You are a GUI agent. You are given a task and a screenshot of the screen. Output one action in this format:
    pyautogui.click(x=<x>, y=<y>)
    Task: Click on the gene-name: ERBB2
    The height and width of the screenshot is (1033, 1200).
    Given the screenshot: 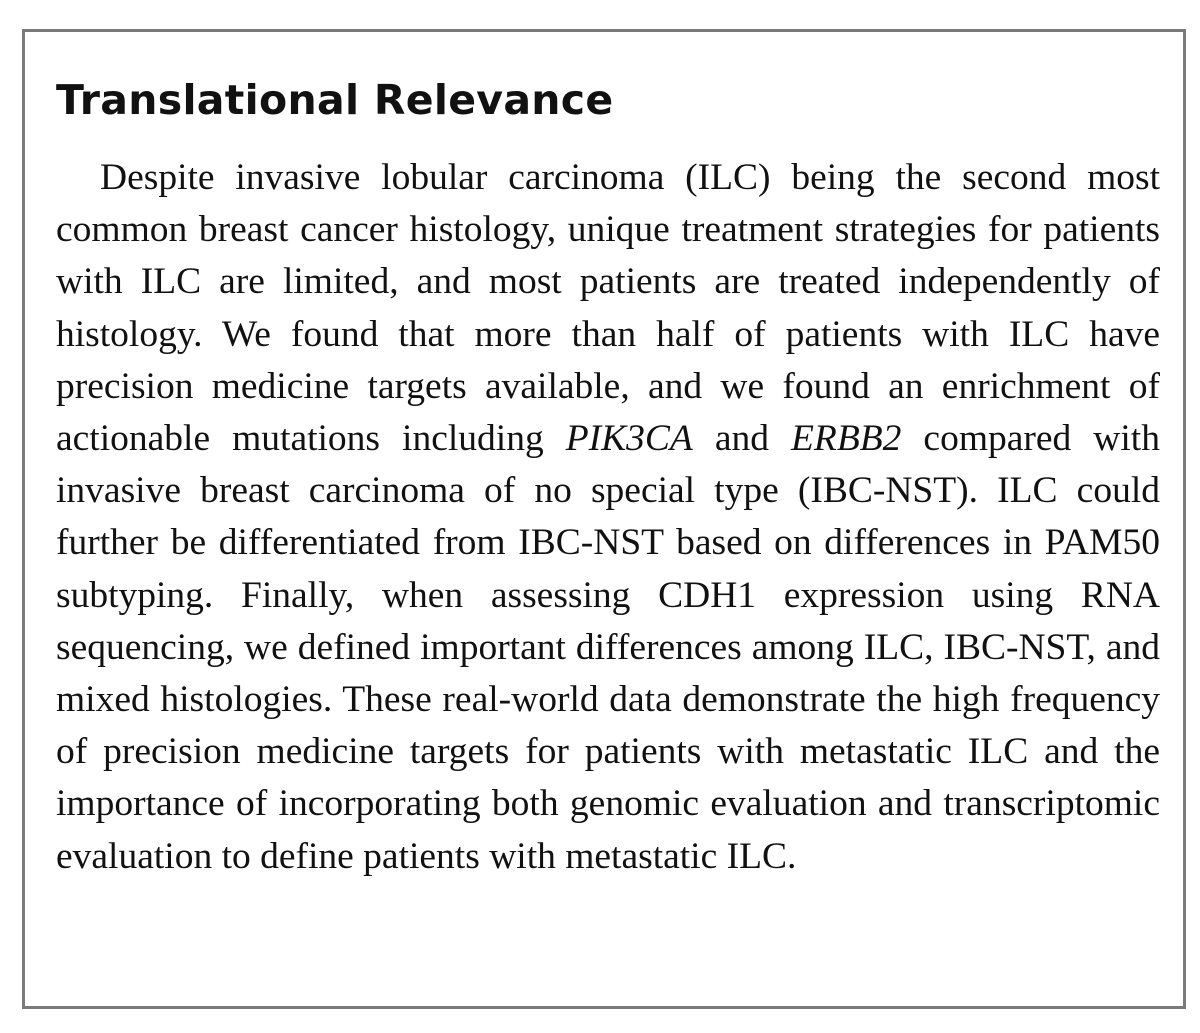 What is the action you would take?
    pyautogui.click(x=846, y=439)
    